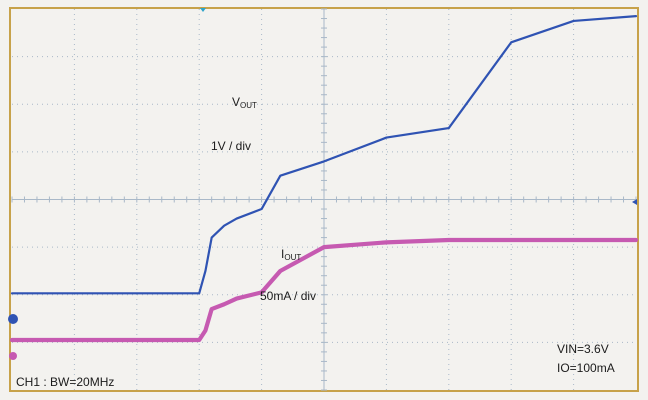  Describe the element at coordinates (203, 10) in the screenshot. I see `trigger-marker` at that location.